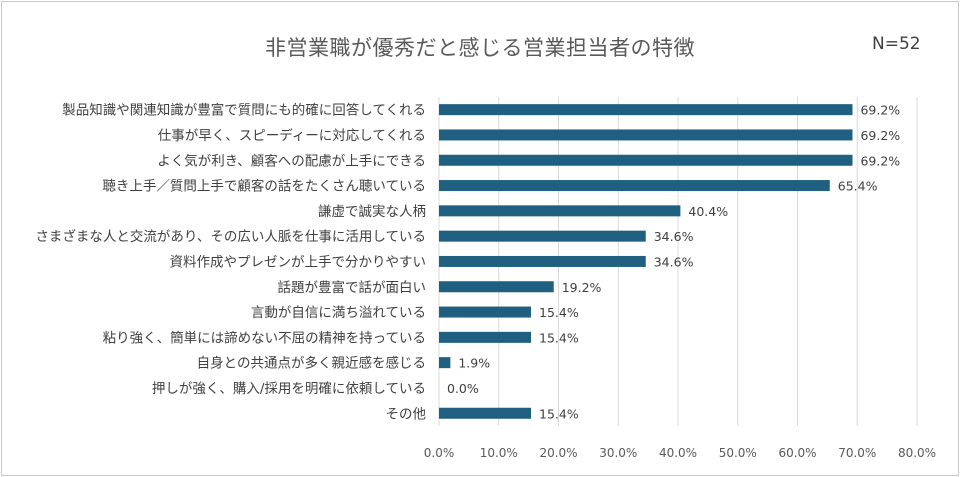 Image resolution: width=960 pixels, height=477 pixels. I want to click on data-label: 0.0%, so click(463, 388).